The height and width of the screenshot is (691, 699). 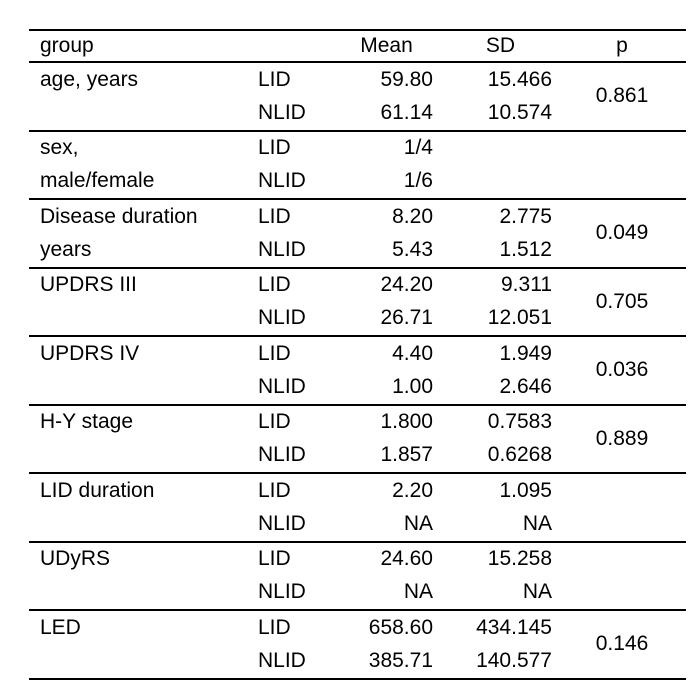 I want to click on mean-value: 1.800, so click(x=406, y=422).